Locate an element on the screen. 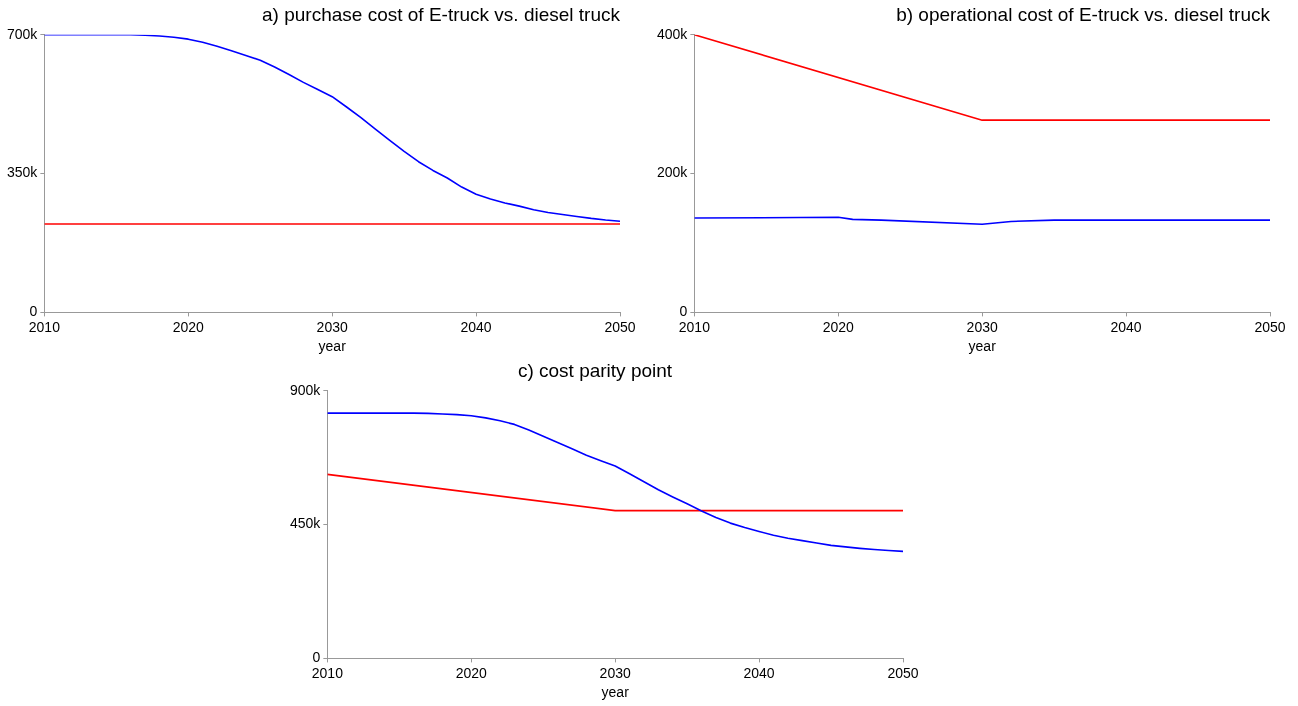 The height and width of the screenshot is (706, 1298). y-tick-label: 450k is located at coordinates (306, 523).